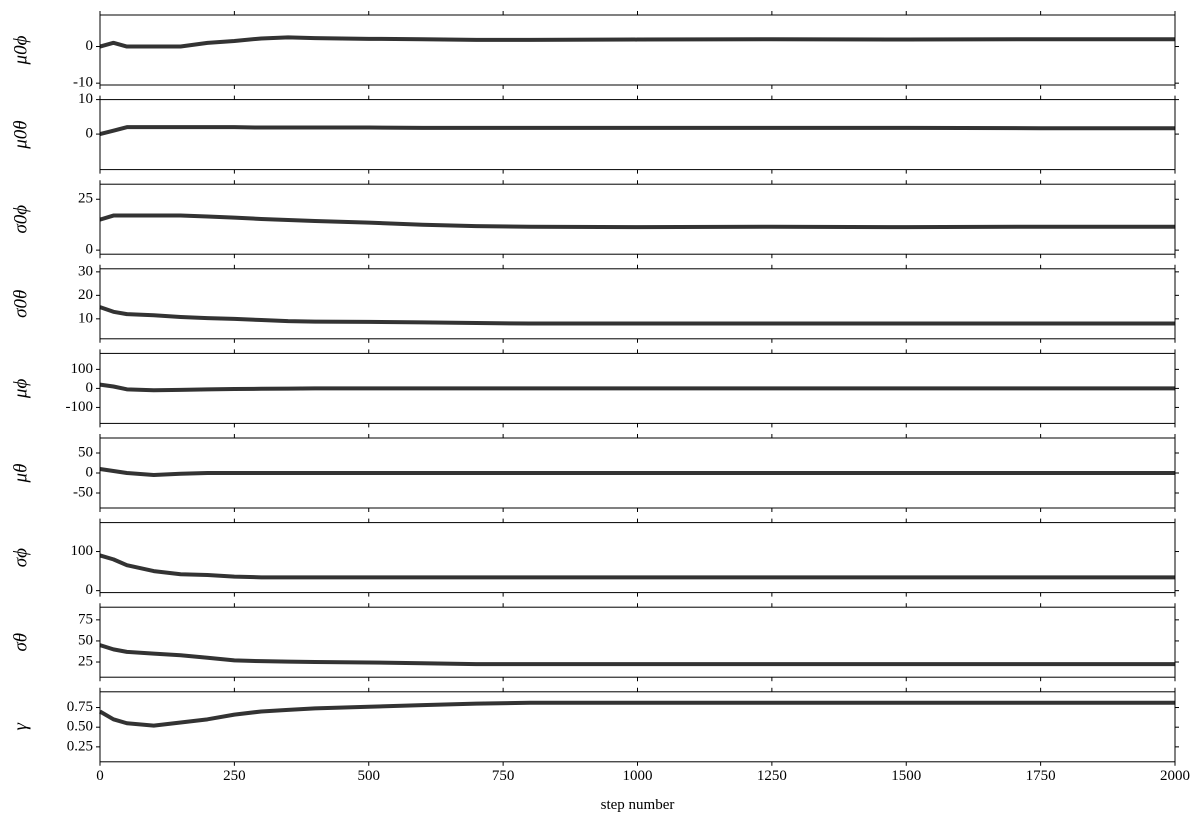  What do you see at coordinates (20, 304) in the screenshot?
I see `y-axis-label: σ0θ` at bounding box center [20, 304].